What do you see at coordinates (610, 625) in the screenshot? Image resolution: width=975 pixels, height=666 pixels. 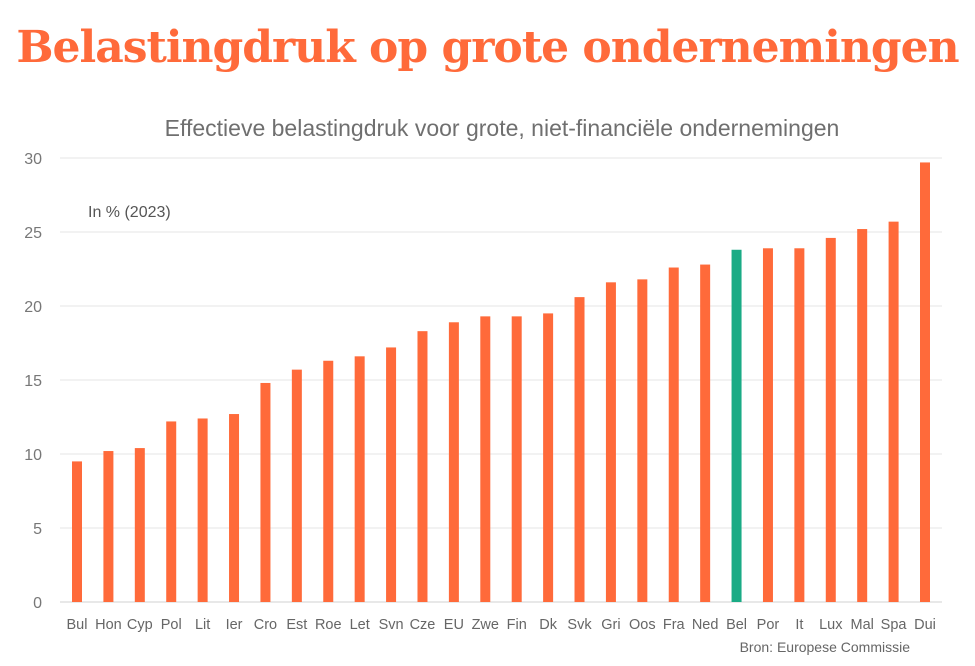 I see `x-tick-label-gri: Gri` at bounding box center [610, 625].